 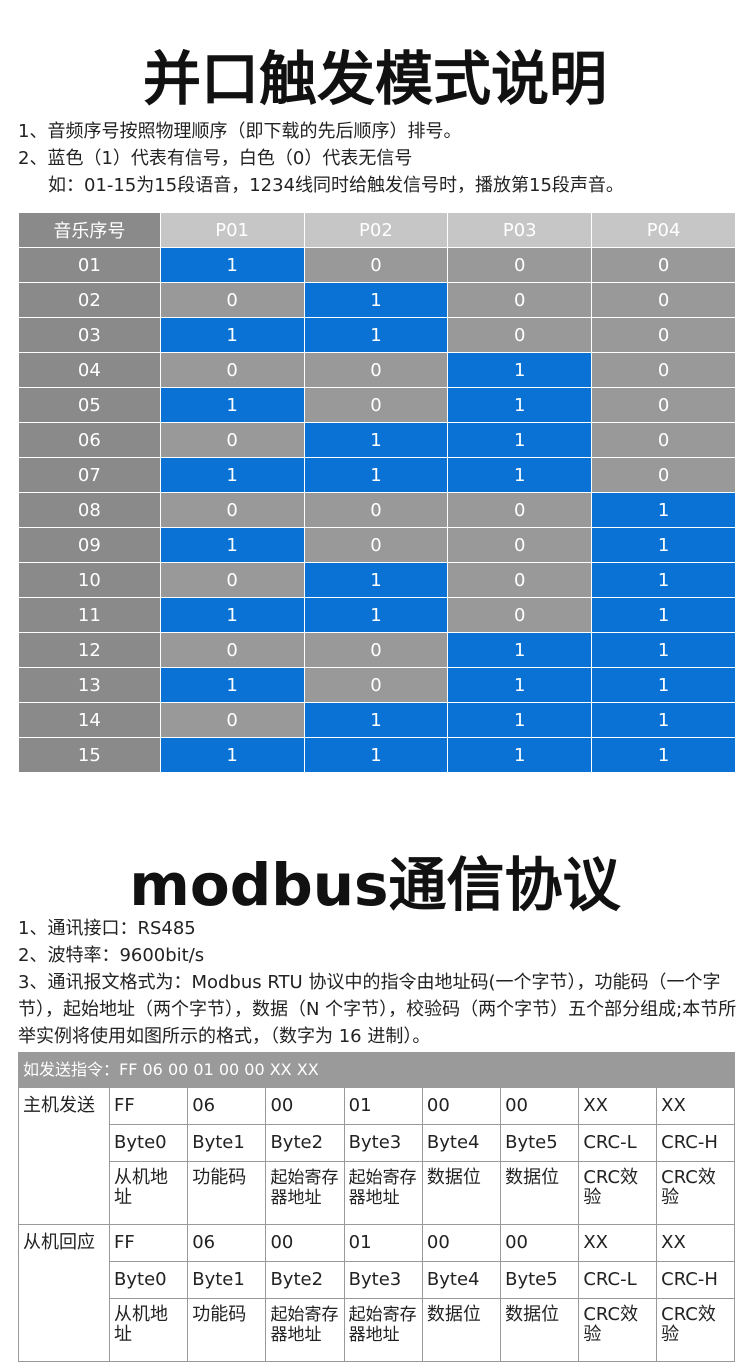 I want to click on header-row: 音乐序号 P01 P02 P03 P04, so click(x=377, y=230).